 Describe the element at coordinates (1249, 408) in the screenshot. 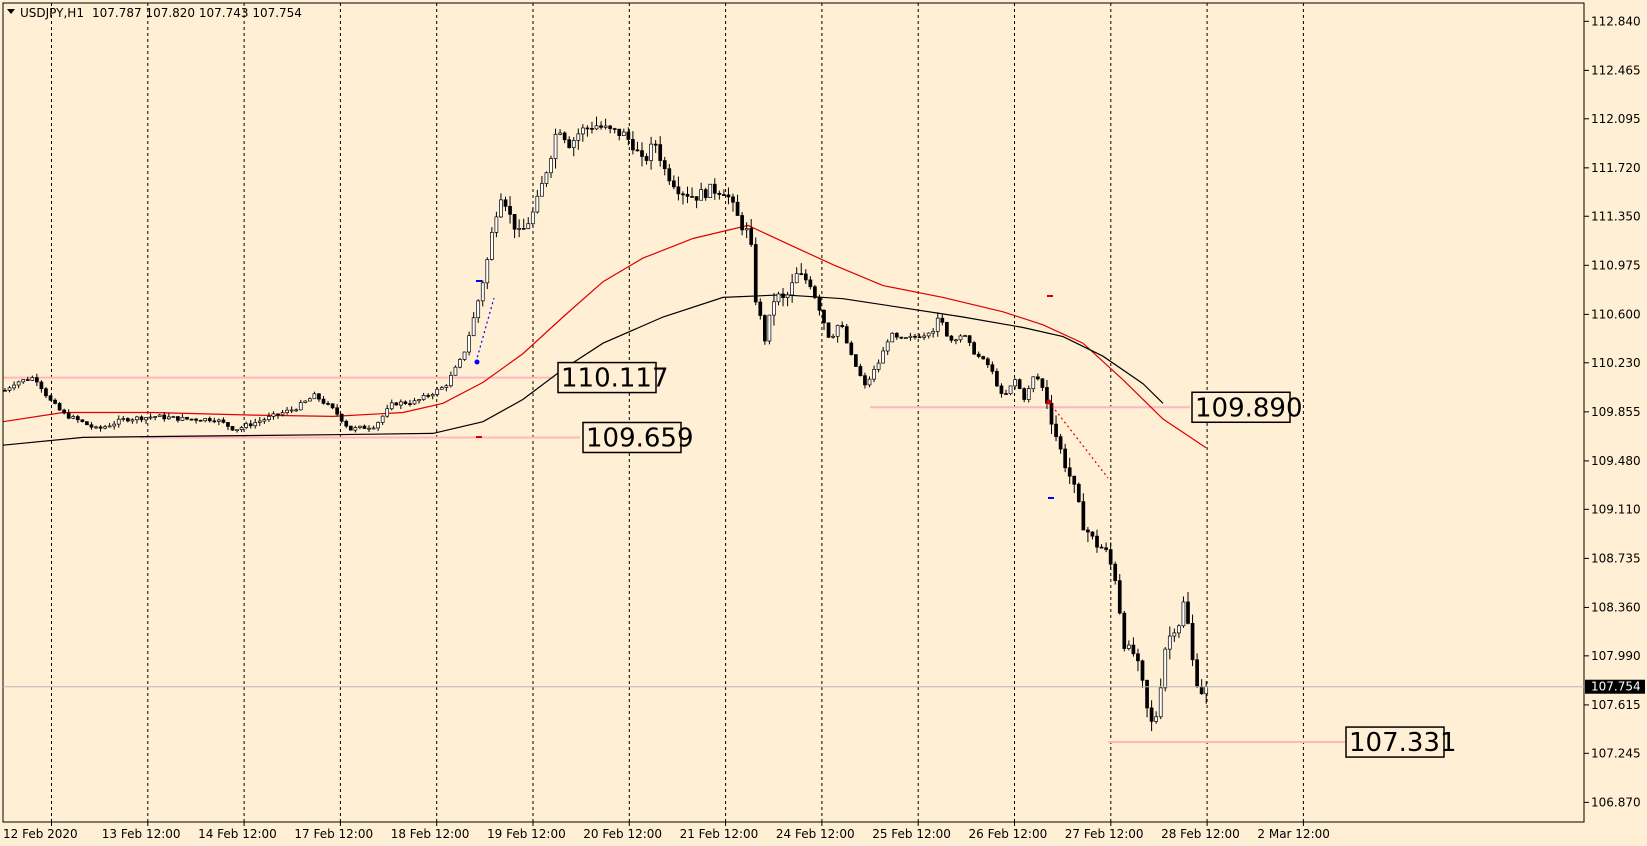

I see `price-level-label: 109.890` at that location.